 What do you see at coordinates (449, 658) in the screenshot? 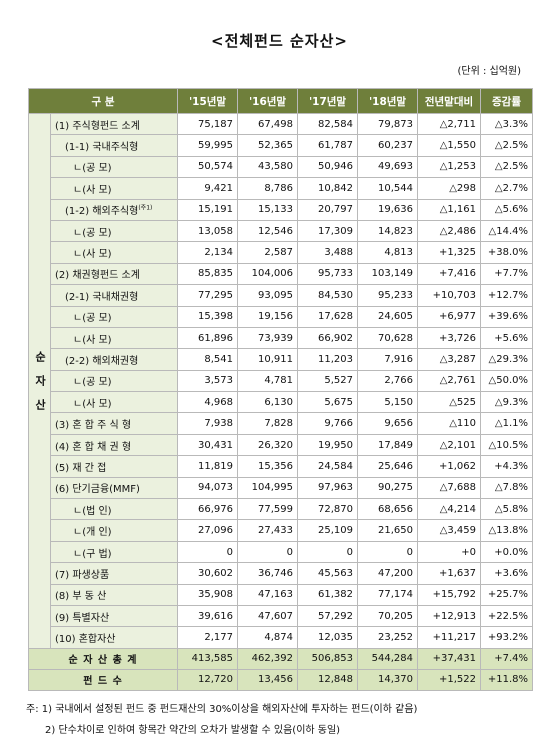
I see `cell: +37,431` at bounding box center [449, 658].